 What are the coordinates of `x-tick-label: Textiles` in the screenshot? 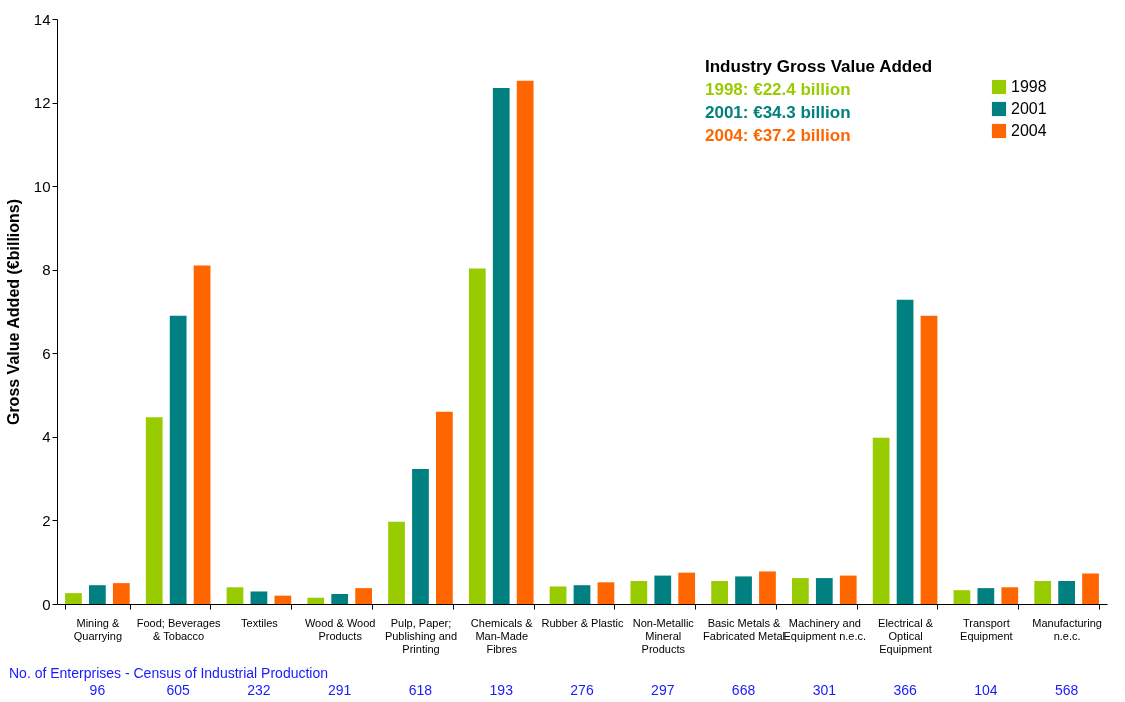 It's located at (260, 622).